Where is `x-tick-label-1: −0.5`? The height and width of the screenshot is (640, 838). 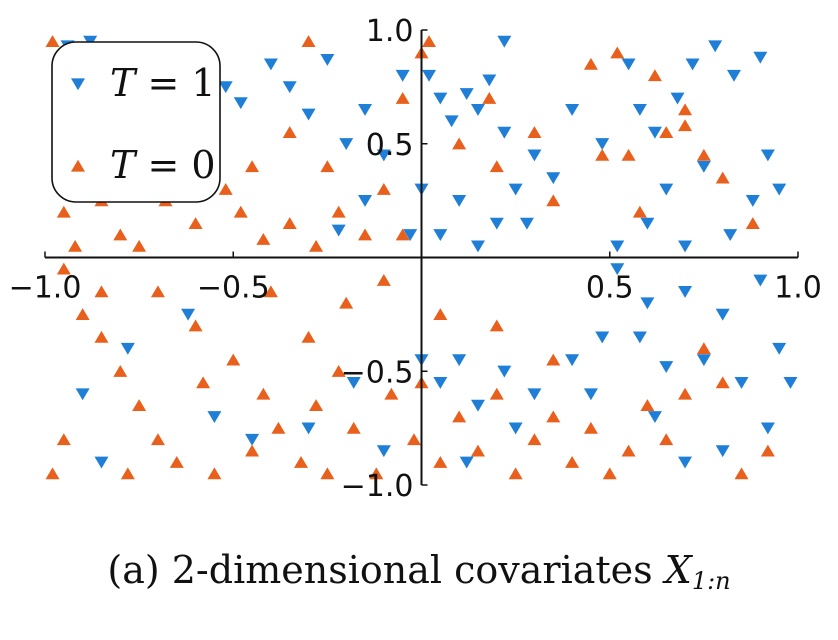 x-tick-label-1: −0.5 is located at coordinates (233, 288).